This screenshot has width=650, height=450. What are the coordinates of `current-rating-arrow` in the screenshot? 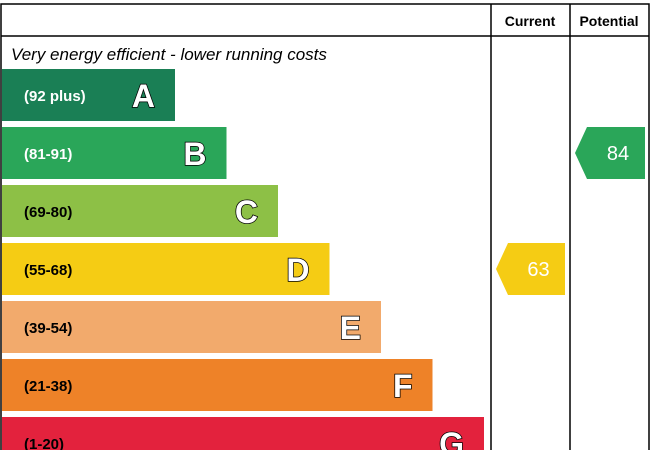 It's located at (530, 269).